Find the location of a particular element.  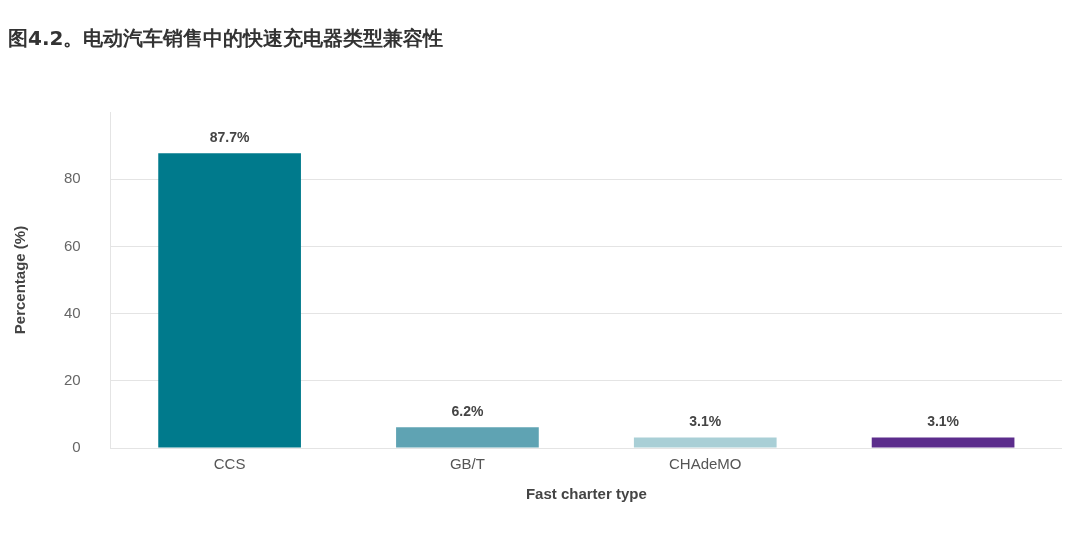

x-tick-label: GB/T is located at coordinates (467, 464).